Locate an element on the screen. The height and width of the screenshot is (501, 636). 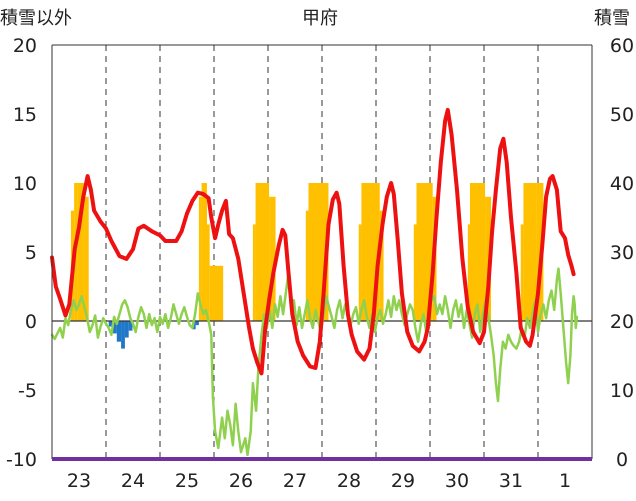
left-tick-label: -5 is located at coordinates (27, 391).